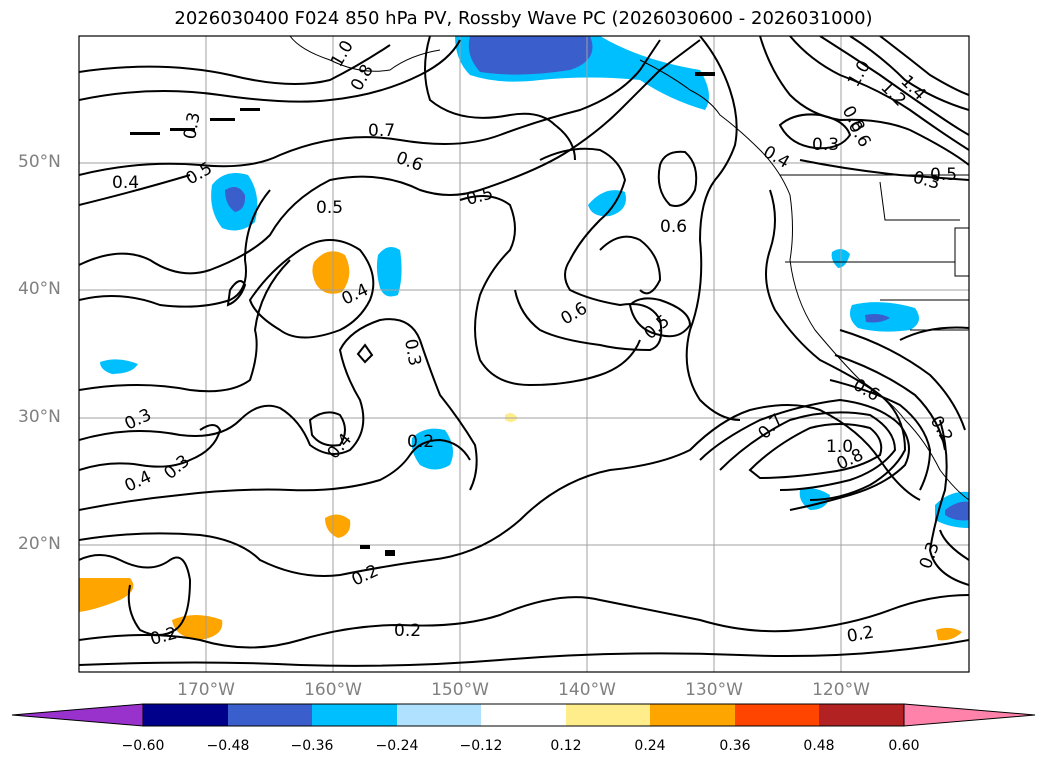 Image resolution: width=1047 pixels, height=765 pixels. Describe the element at coordinates (839, 447) in the screenshot. I see `contour-label: 1.0` at that location.